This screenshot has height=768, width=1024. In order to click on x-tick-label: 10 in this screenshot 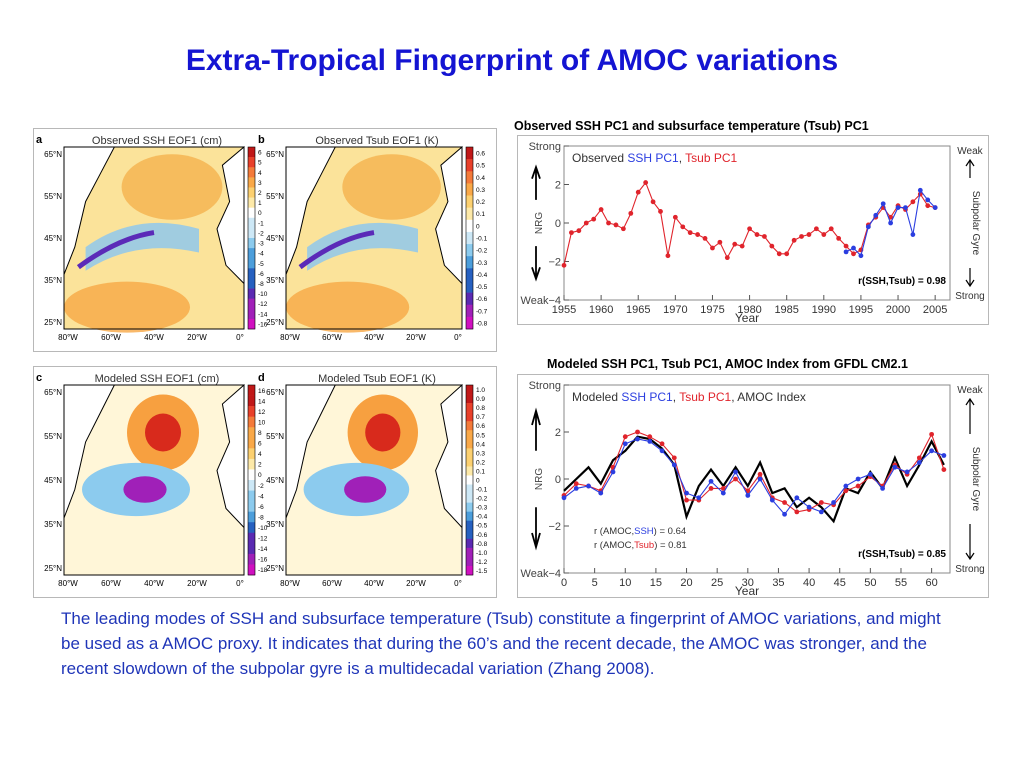, I will do `click(625, 583)`.